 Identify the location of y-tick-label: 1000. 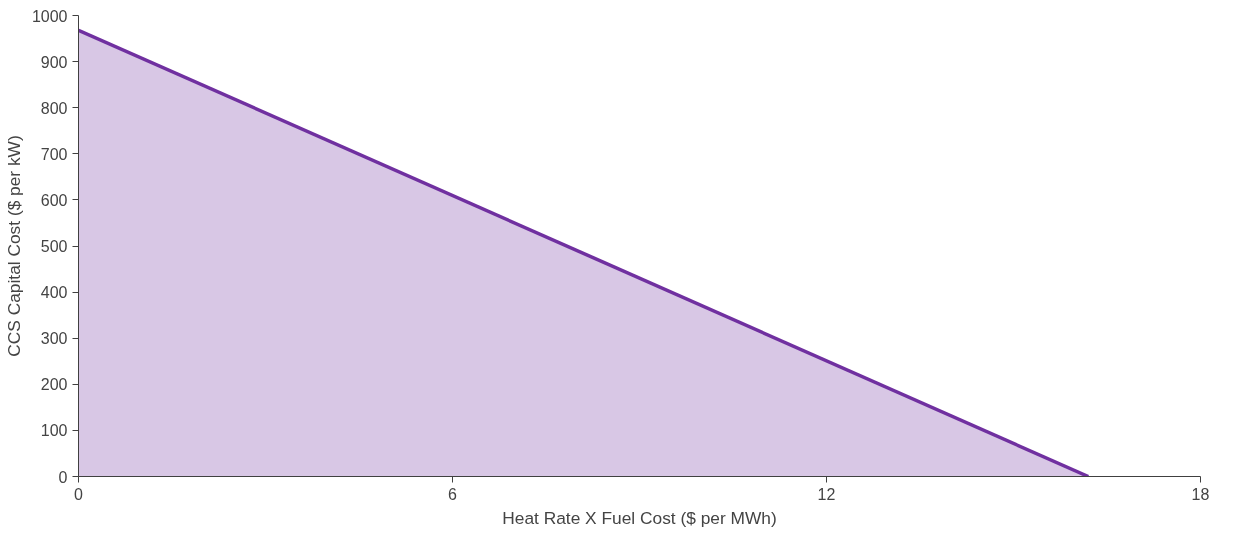
(49, 16).